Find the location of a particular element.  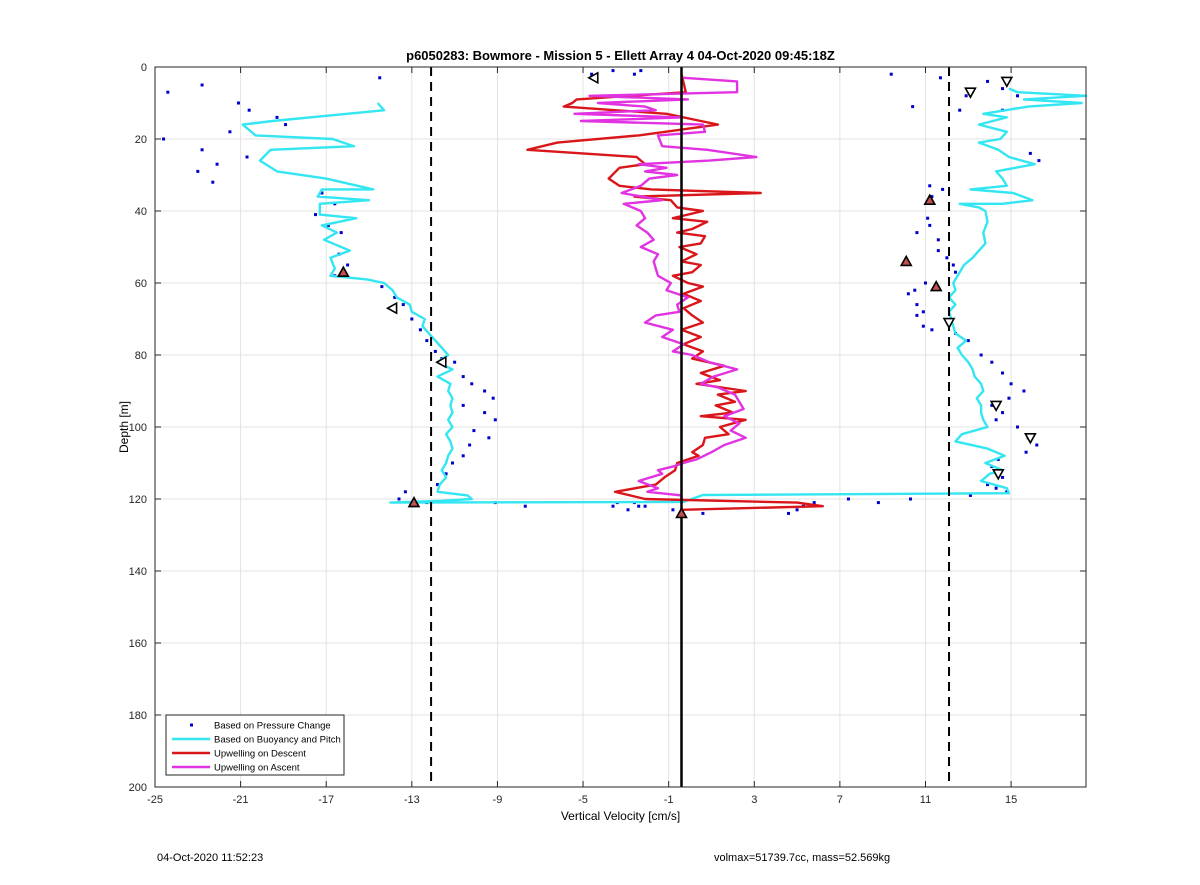

x-tick-label: 7 is located at coordinates (840, 800).